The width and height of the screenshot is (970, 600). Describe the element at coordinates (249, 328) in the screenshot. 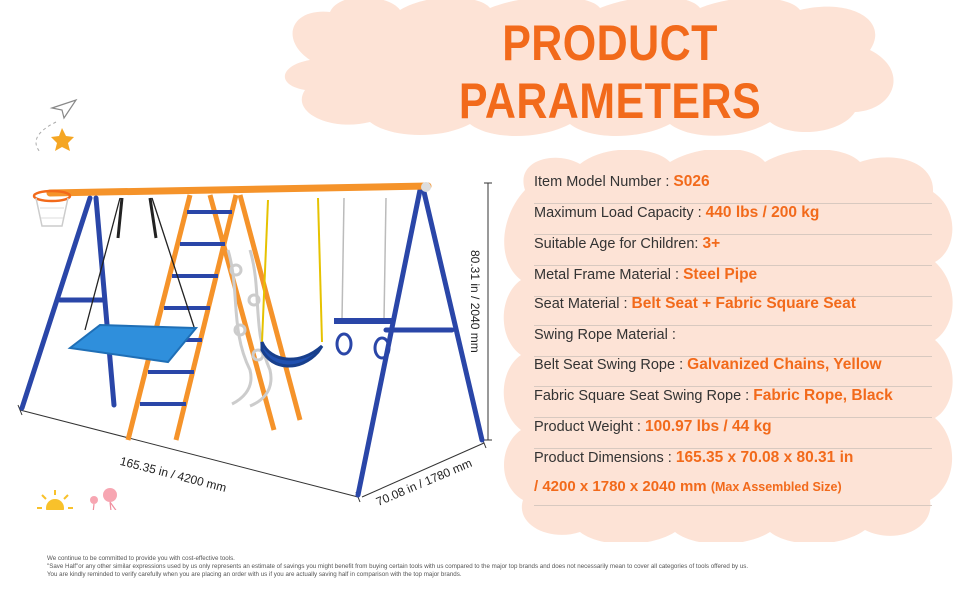

I see `climbing-rope` at that location.